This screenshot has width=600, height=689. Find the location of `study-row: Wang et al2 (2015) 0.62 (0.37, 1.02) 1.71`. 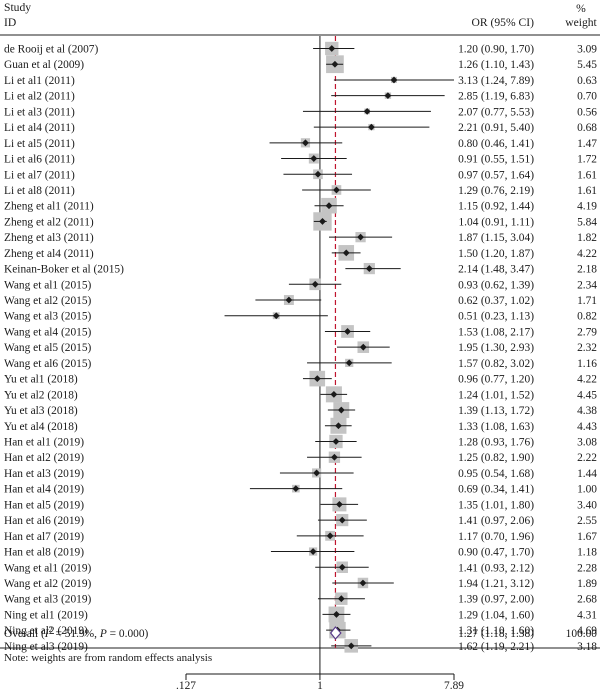

study-row: Wang et al2 (2015) 0.62 (0.37, 1.02) 1.71 is located at coordinates (300, 301).